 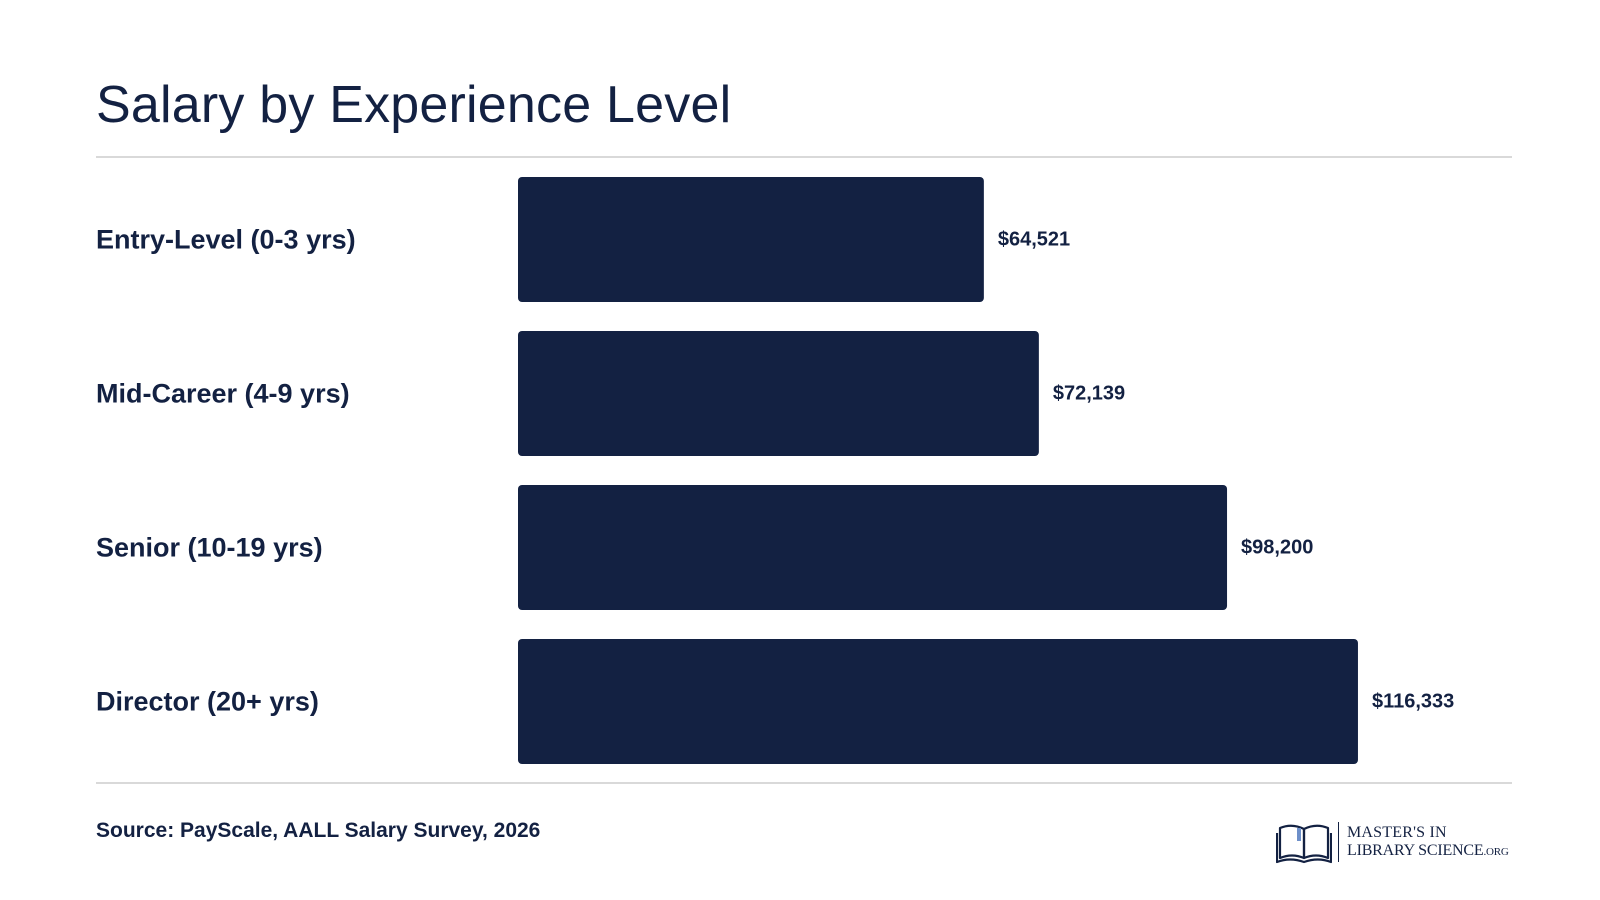 I want to click on logo-line-1: MASTER'S IN, so click(x=1397, y=832).